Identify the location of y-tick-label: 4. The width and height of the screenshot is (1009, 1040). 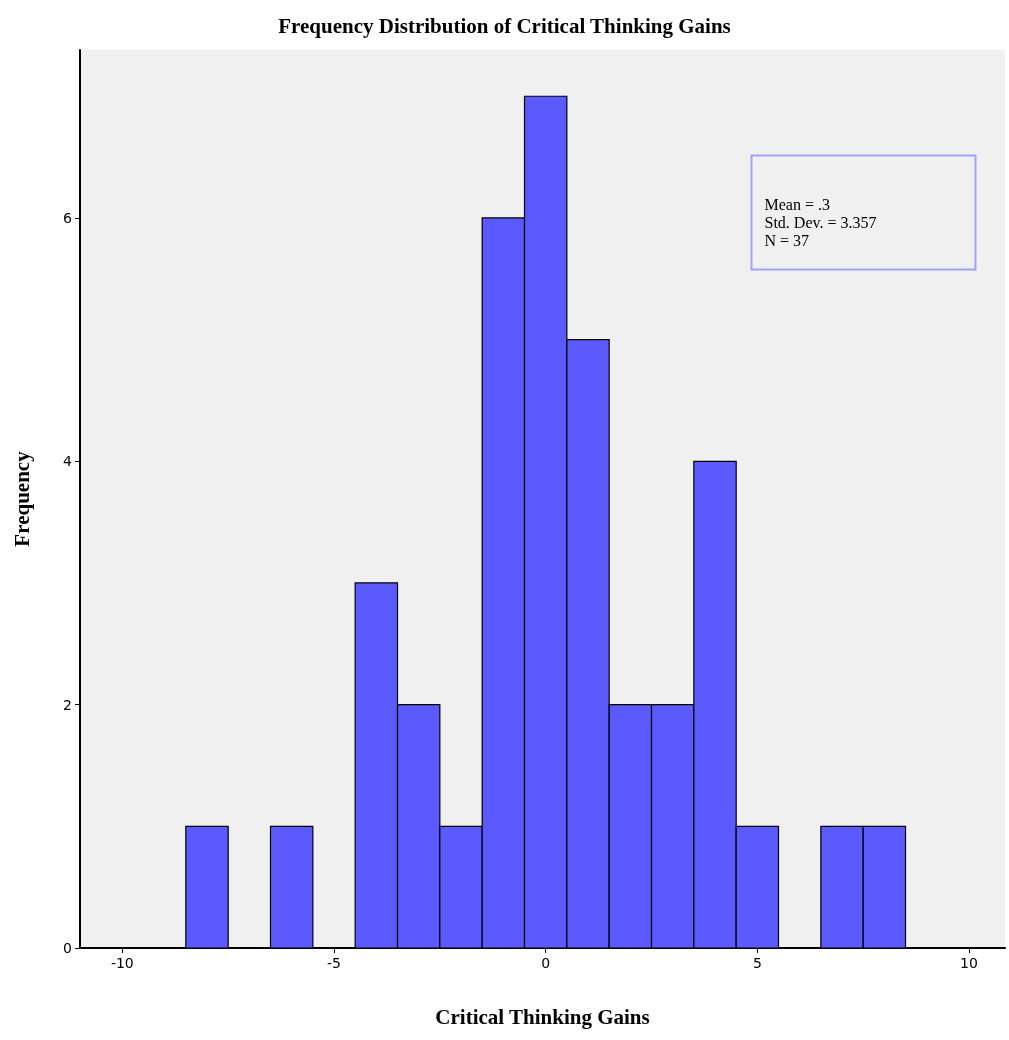
(68, 461).